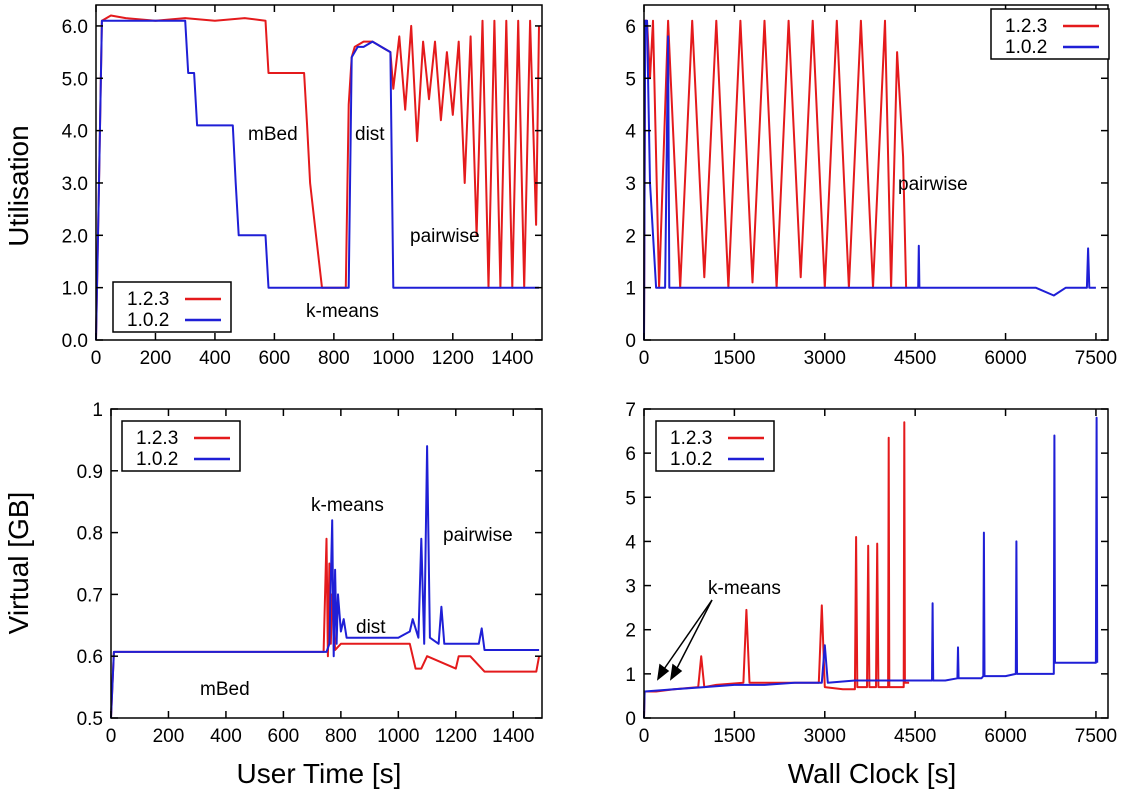  What do you see at coordinates (90, 657) in the screenshot?
I see `y-tick-label: 0.6` at bounding box center [90, 657].